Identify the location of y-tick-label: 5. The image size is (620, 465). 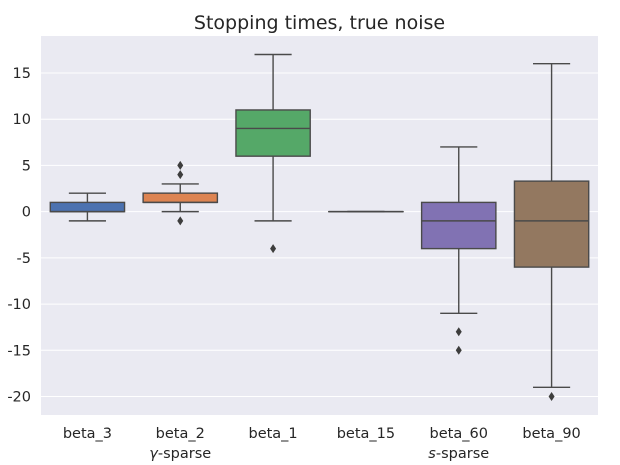
(26, 166).